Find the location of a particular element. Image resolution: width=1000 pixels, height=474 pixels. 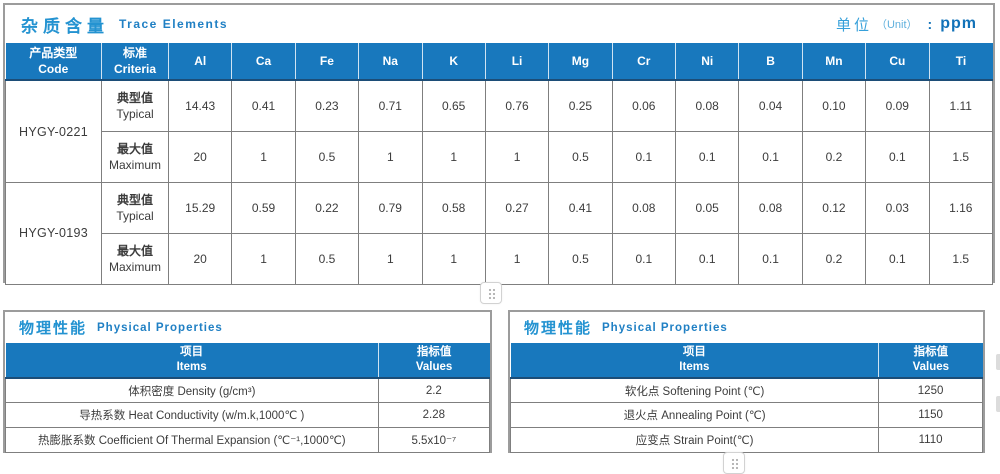

table-row: 退火点 Annealing Point (℃) 1150 is located at coordinates (746, 415).